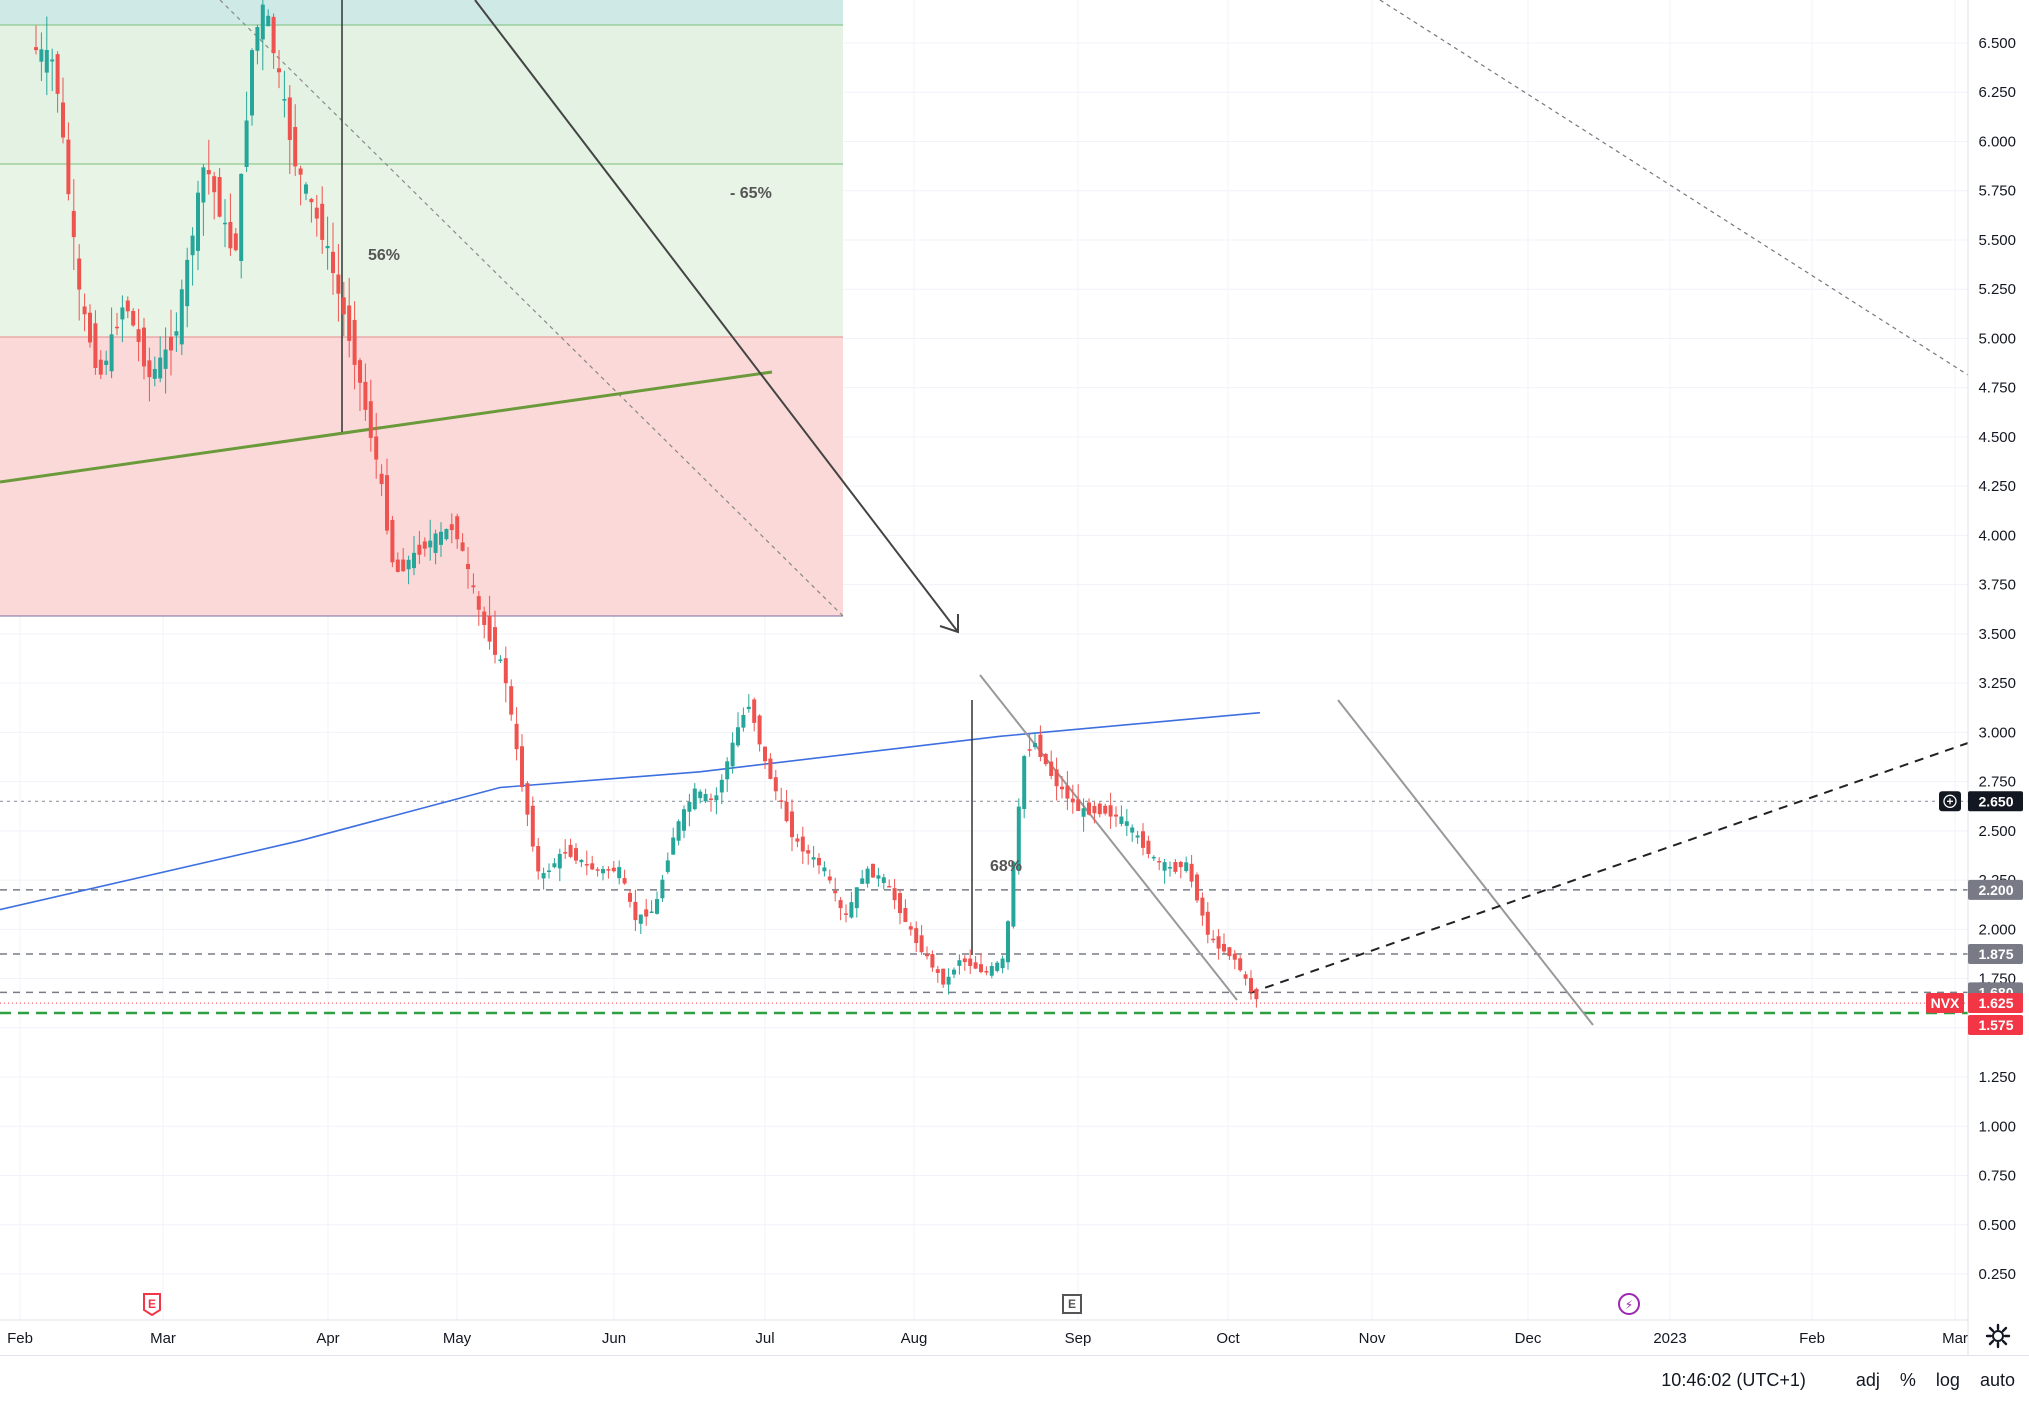  Describe the element at coordinates (1995, 801) in the screenshot. I see `price-tag: 2.650` at that location.